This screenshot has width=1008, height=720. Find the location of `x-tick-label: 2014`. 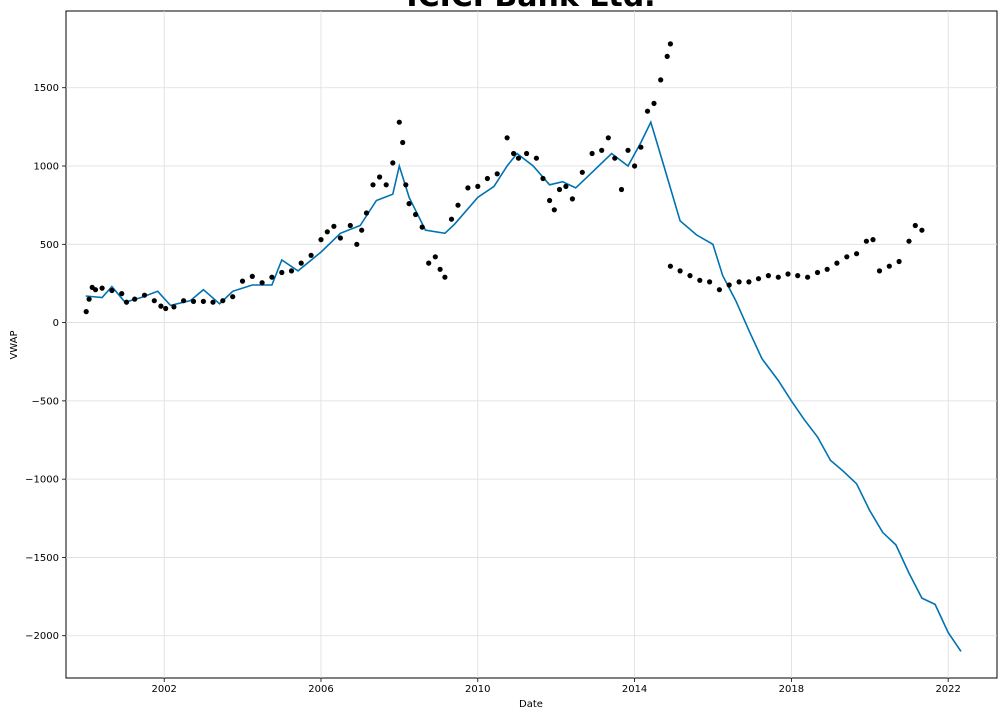

x-tick-label: 2014 is located at coordinates (634, 689).